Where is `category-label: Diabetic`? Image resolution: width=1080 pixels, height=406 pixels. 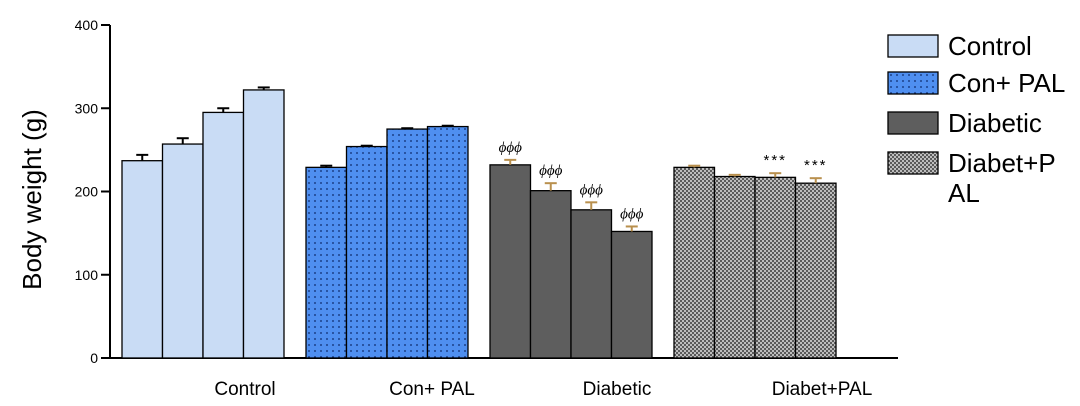 category-label: Diabetic is located at coordinates (617, 389).